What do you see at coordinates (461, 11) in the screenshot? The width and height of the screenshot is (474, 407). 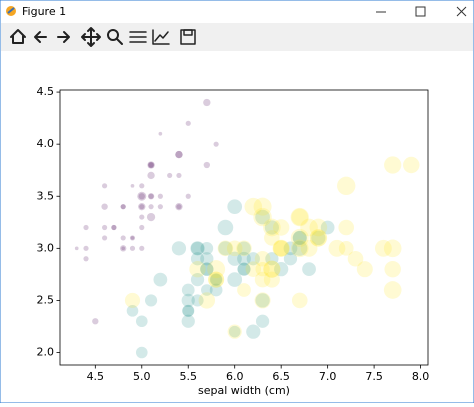 I see `close-button` at bounding box center [461, 11].